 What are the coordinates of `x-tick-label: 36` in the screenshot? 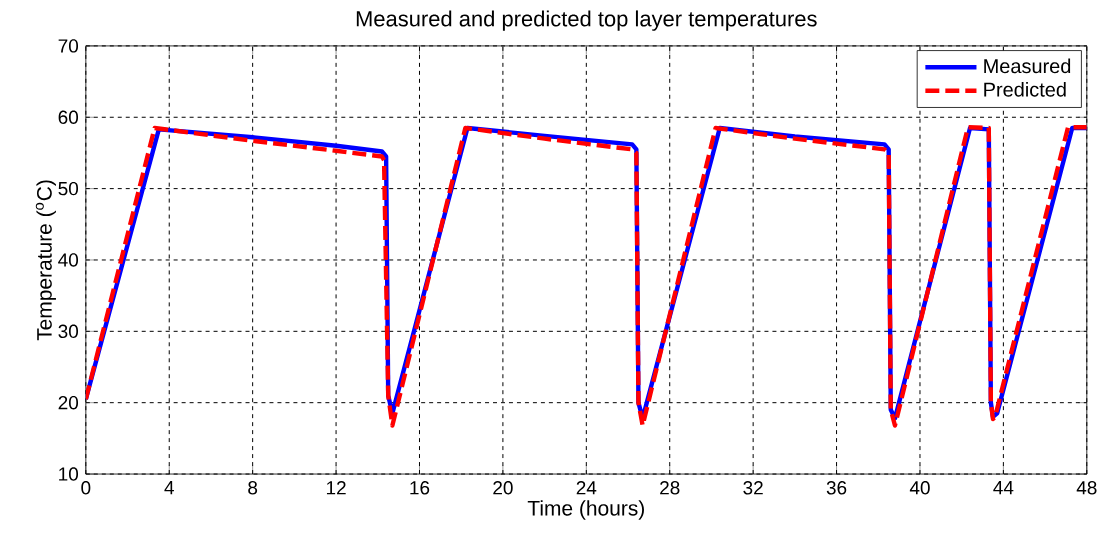 It's located at (836, 488).